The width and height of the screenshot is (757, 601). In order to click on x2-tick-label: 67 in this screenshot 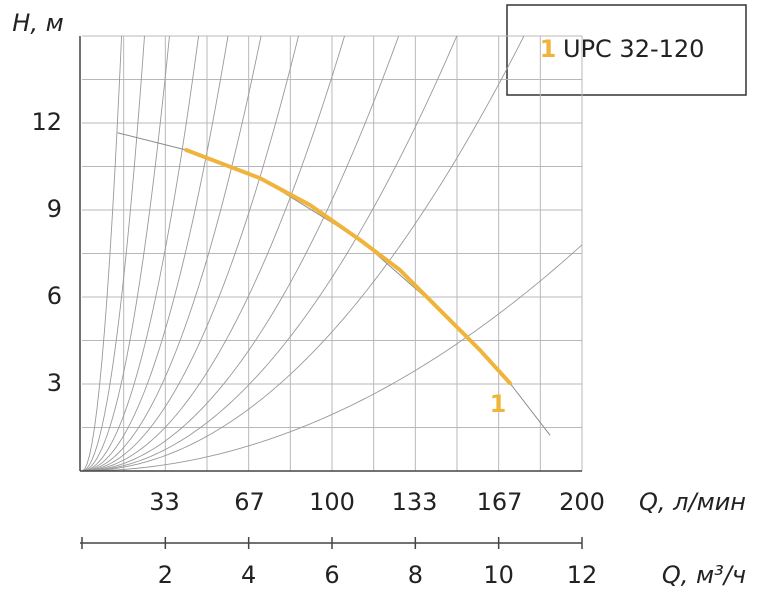, I will do `click(249, 502)`.